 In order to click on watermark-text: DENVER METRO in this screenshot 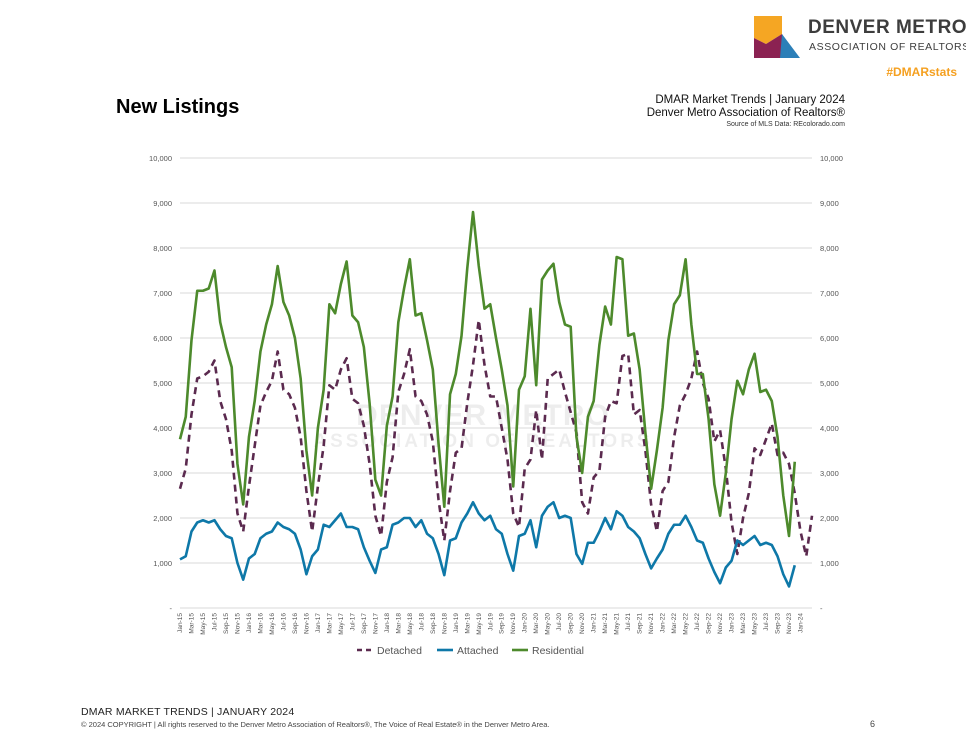, I will do `click(483, 415)`.